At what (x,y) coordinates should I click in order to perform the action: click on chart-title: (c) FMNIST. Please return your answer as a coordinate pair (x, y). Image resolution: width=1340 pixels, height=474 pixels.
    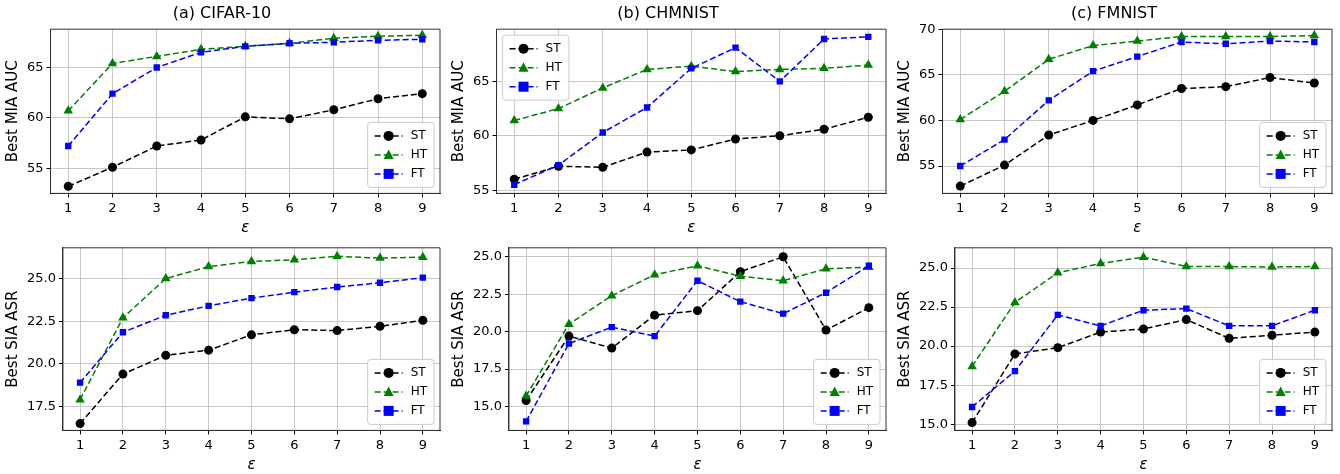
    Looking at the image, I should click on (1114, 12).